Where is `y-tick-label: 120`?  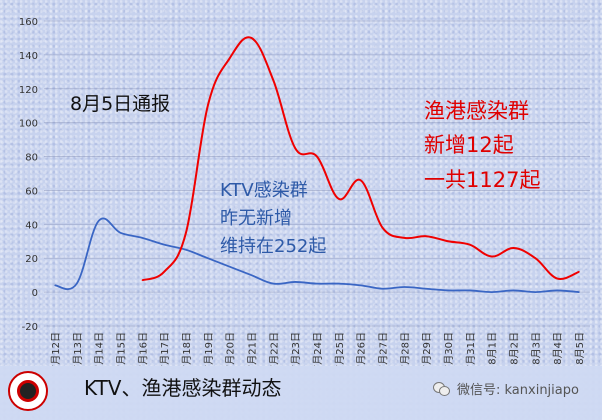 y-tick-label: 120 is located at coordinates (28, 90).